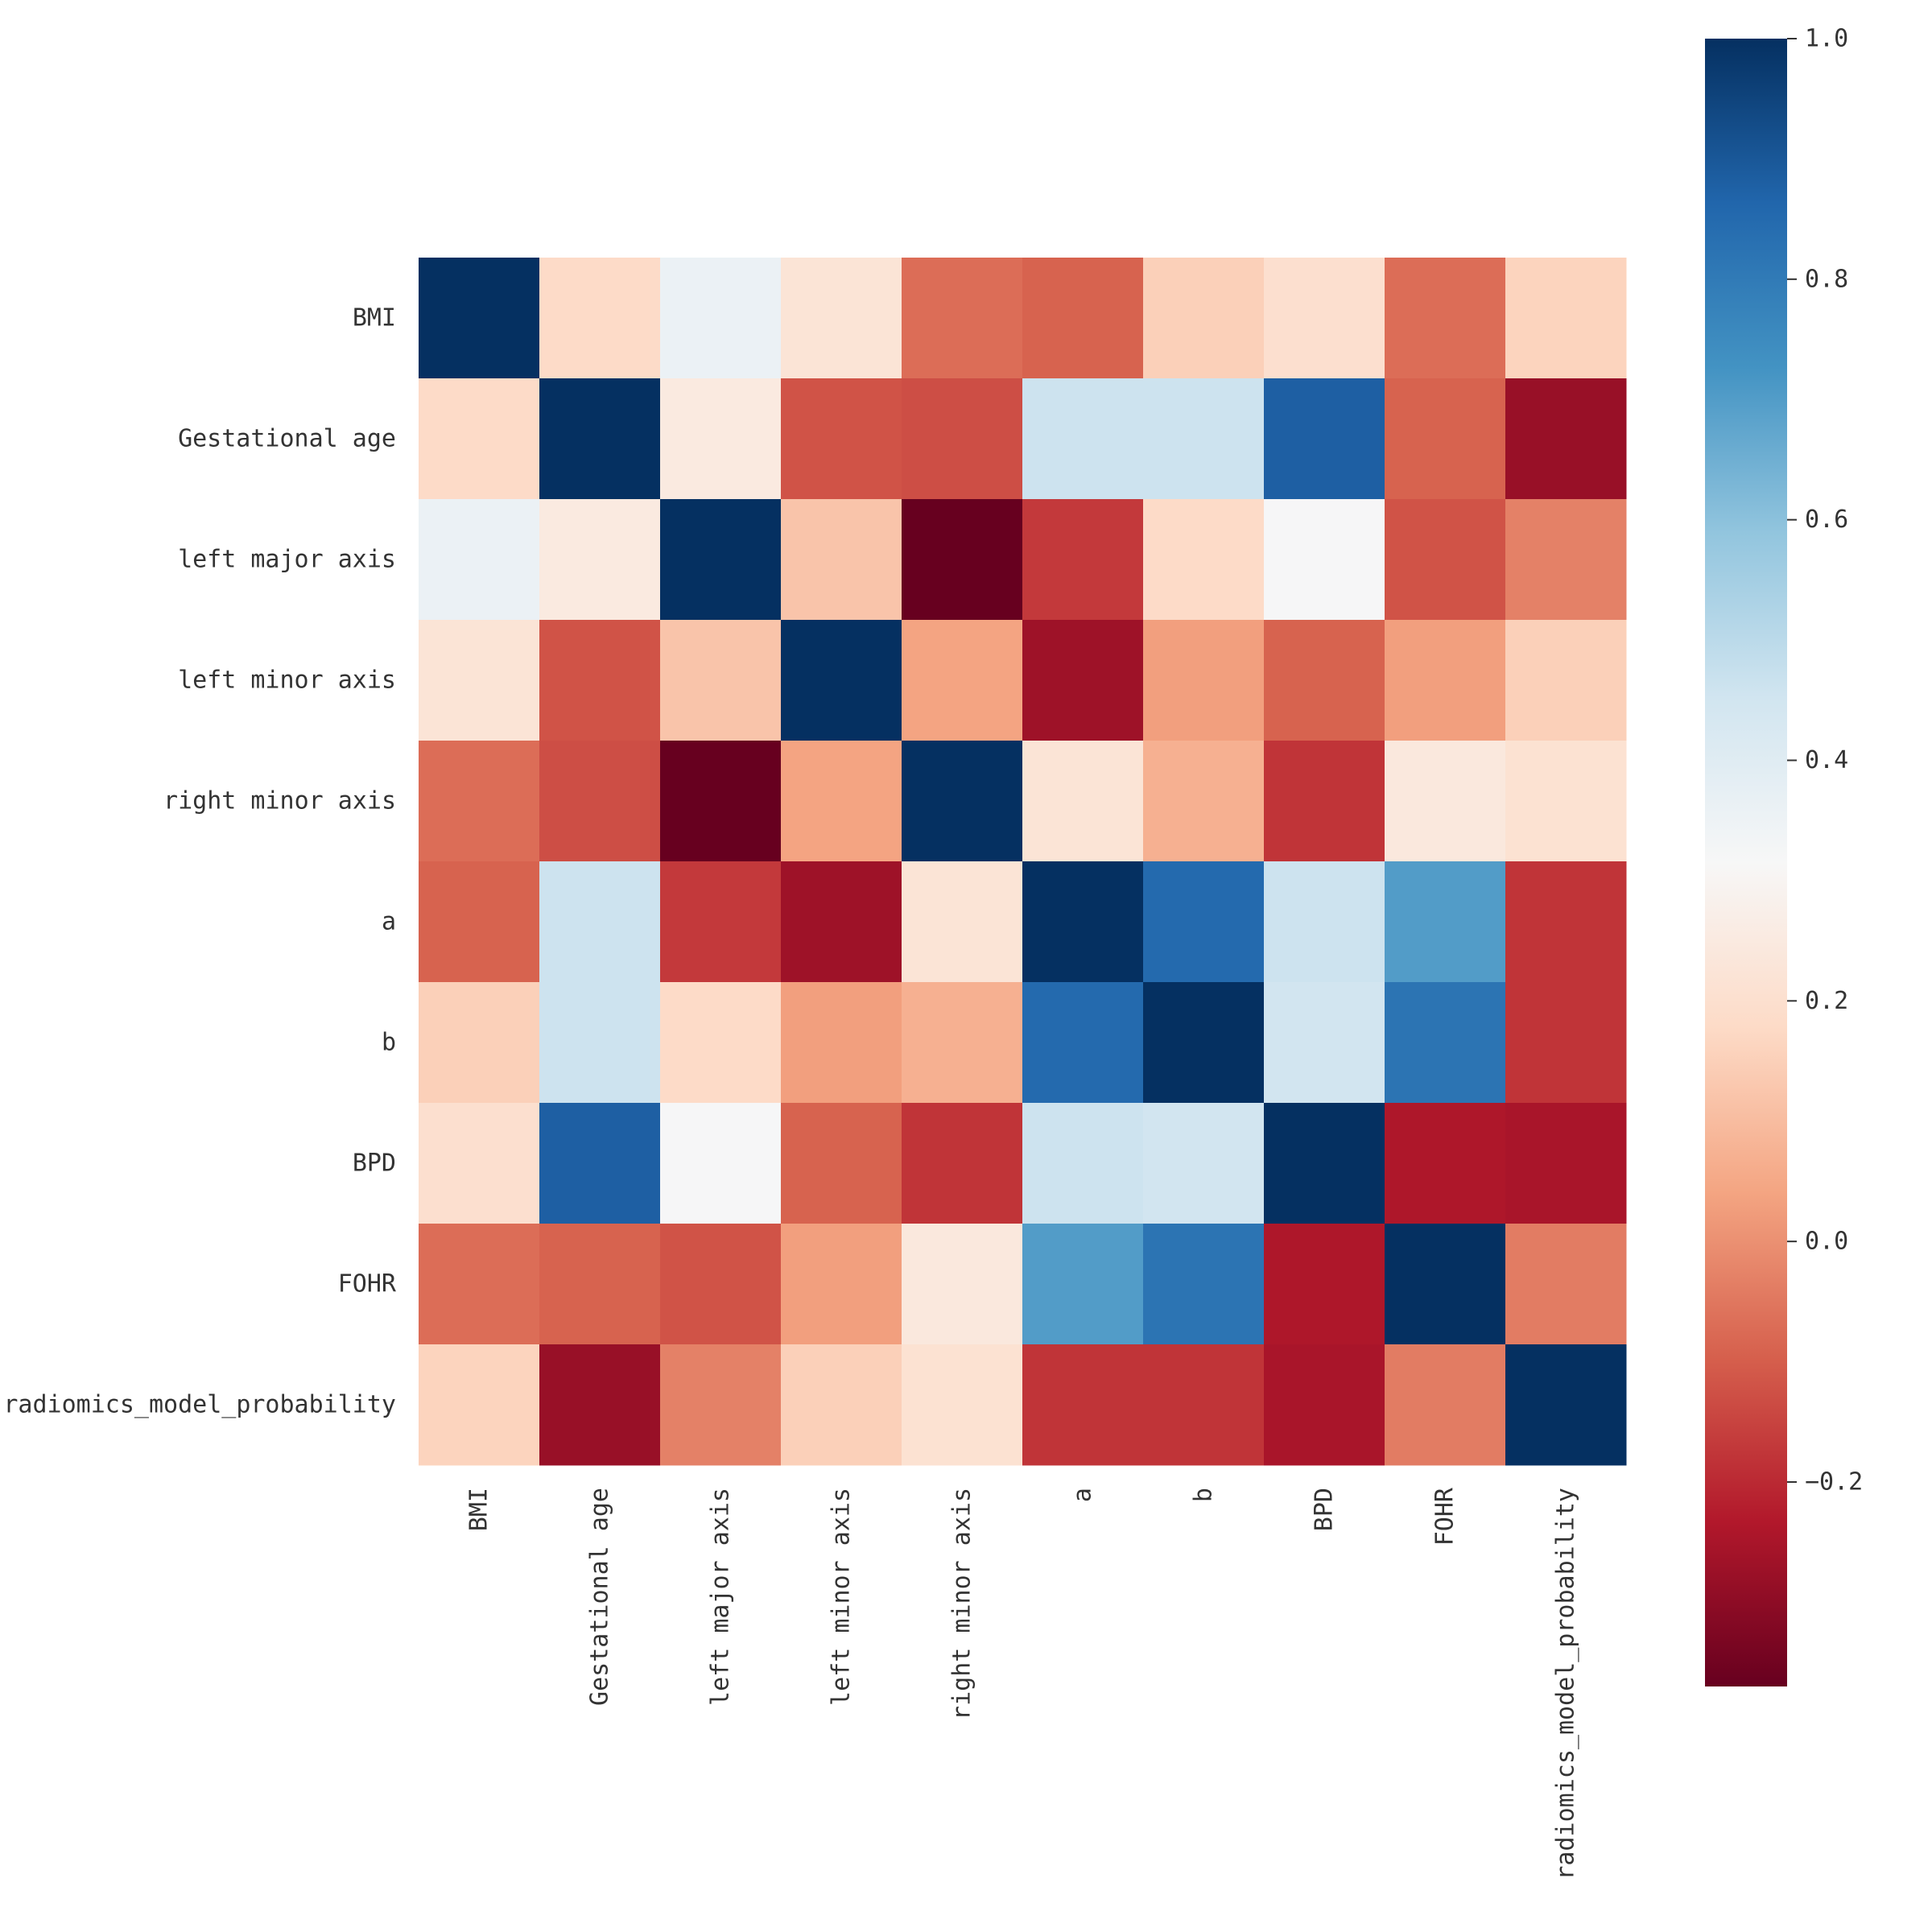 This screenshot has width=1932, height=1932. What do you see at coordinates (1834, 1482) in the screenshot?
I see `colorbar-tick-label: −0.2` at bounding box center [1834, 1482].